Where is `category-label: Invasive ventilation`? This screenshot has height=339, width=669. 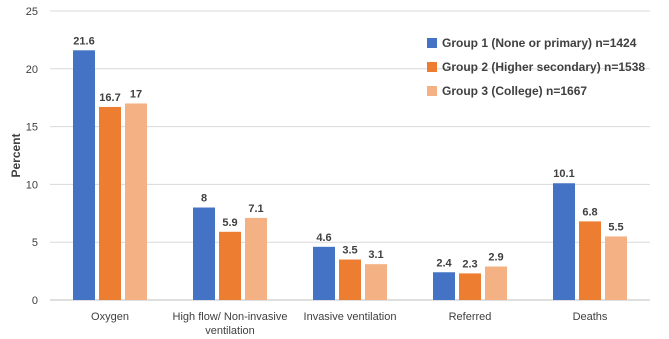 category-label: Invasive ventilation is located at coordinates (350, 317).